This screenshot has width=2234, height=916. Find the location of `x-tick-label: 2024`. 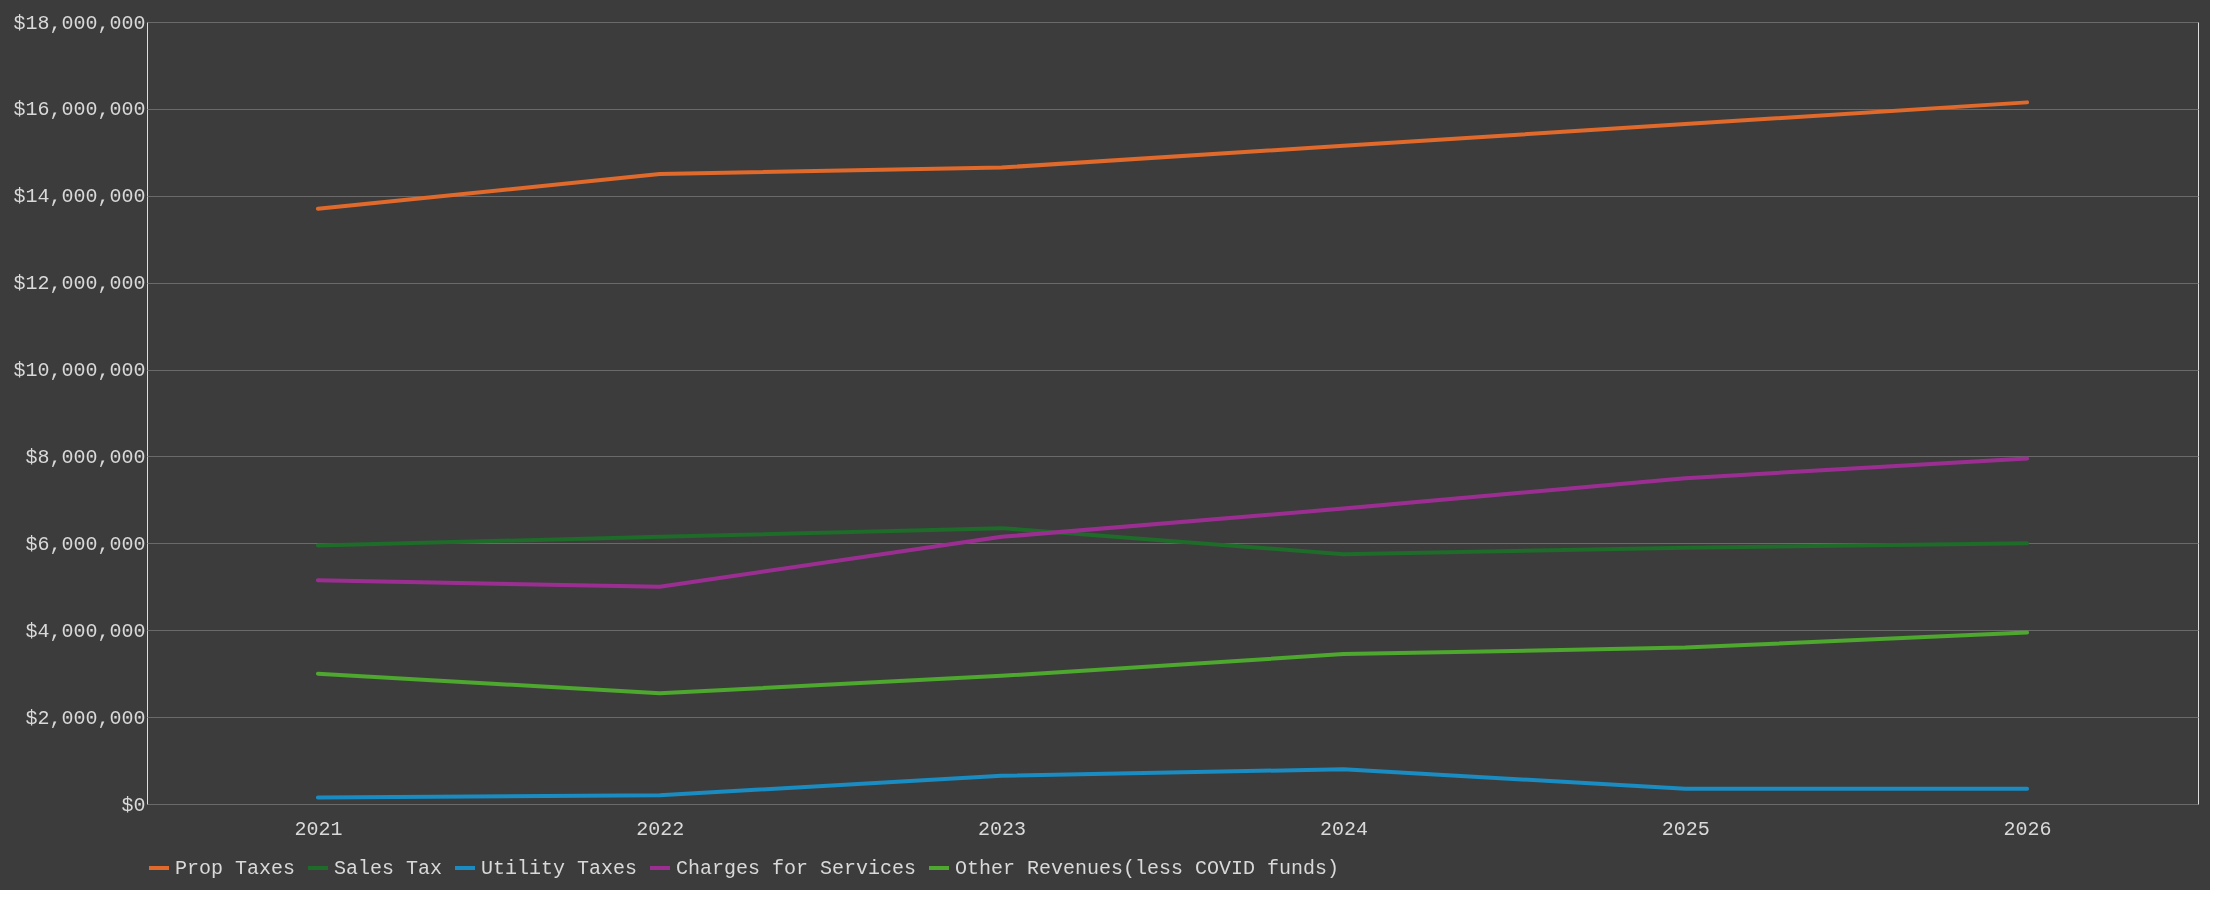

x-tick-label: 2024 is located at coordinates (1343, 829).